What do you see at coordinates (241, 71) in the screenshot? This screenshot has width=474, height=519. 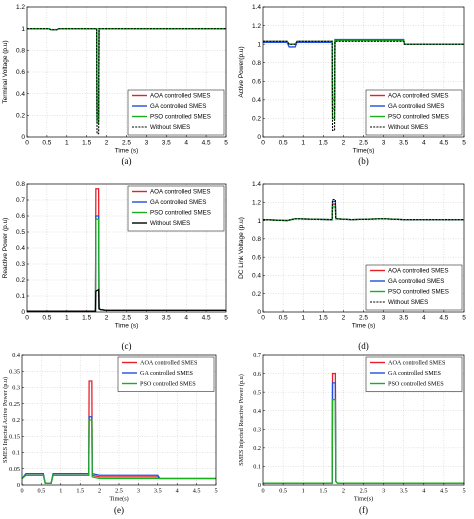 I see `y-axis-label: Active Power(p.u)` at bounding box center [241, 71].